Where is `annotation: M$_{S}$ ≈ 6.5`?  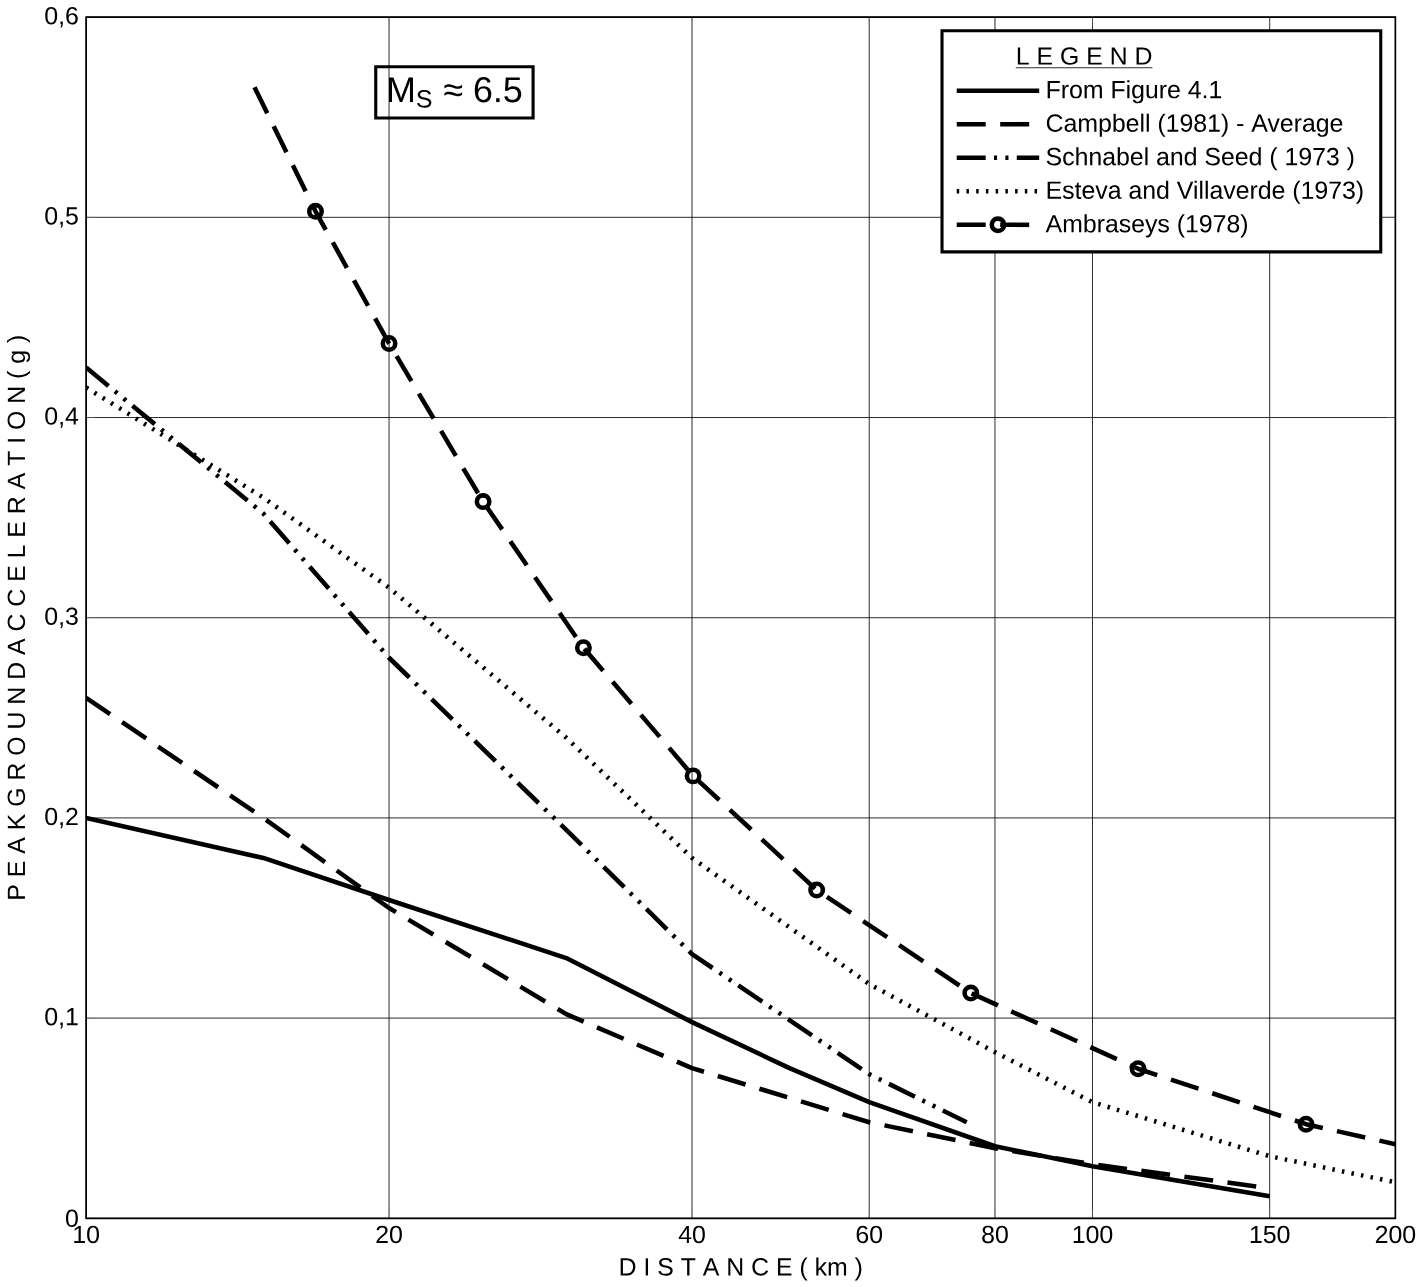
annotation: M$_{S}$ ≈ 6.5 is located at coordinates (455, 92).